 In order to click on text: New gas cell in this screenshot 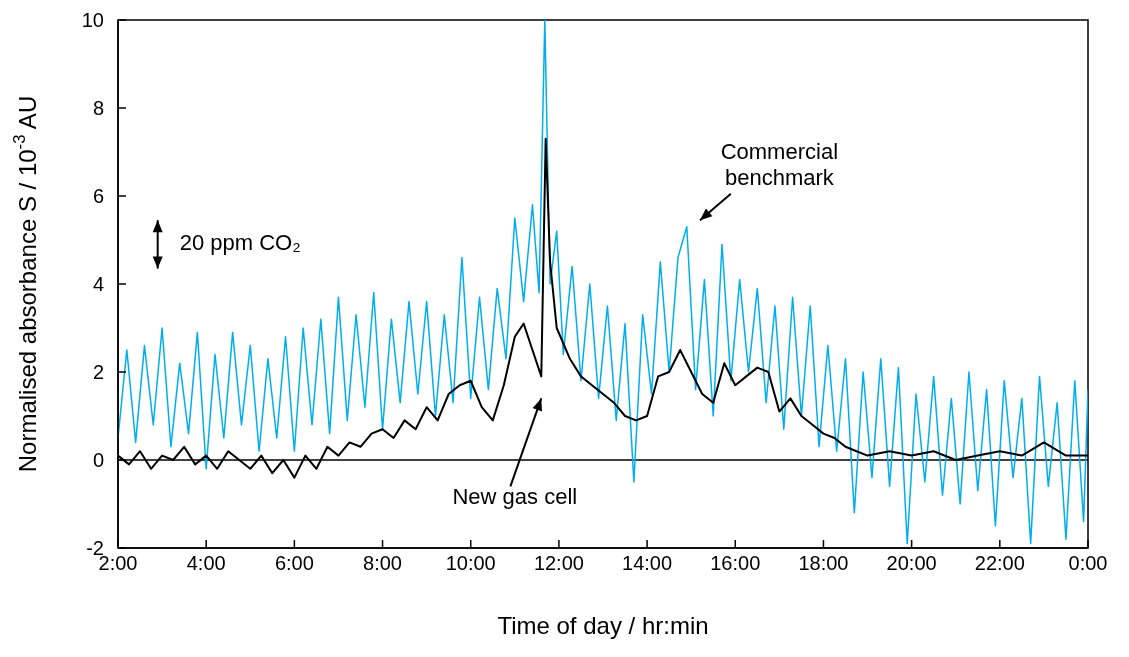, I will do `click(515, 497)`.